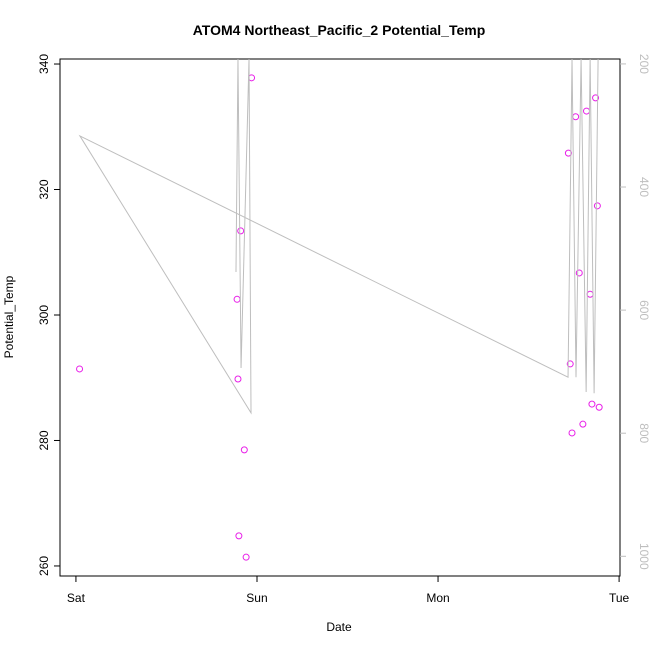 This screenshot has width=650, height=650. I want to click on x-tick-label: Tue, so click(619, 598).